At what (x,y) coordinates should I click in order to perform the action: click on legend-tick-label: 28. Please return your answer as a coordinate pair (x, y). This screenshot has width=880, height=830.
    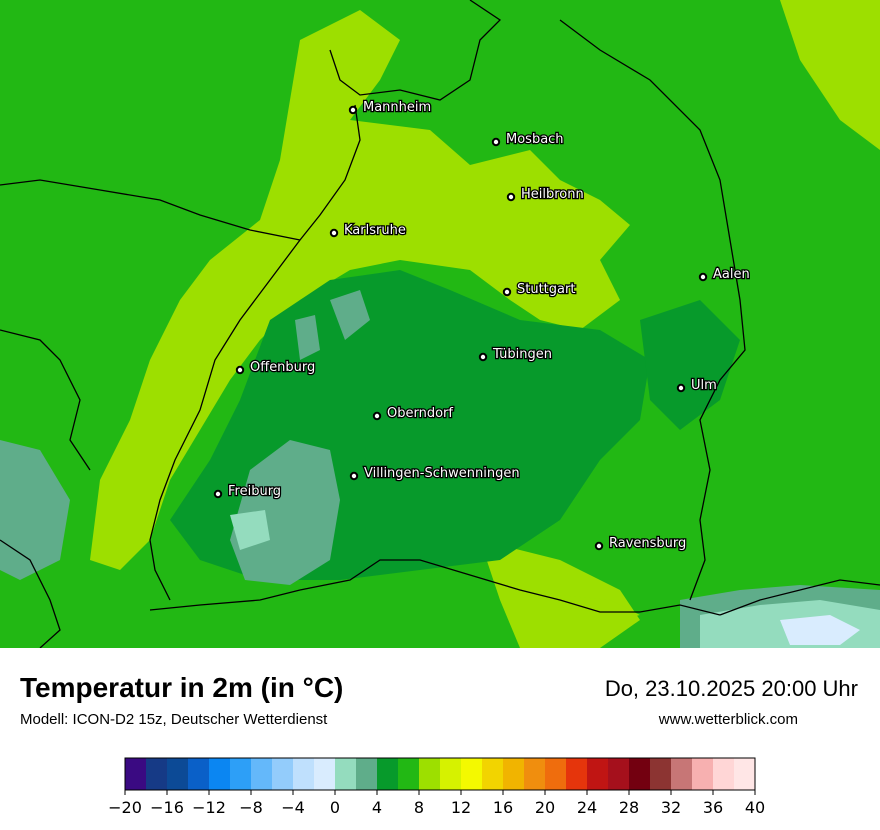
    Looking at the image, I should click on (629, 807).